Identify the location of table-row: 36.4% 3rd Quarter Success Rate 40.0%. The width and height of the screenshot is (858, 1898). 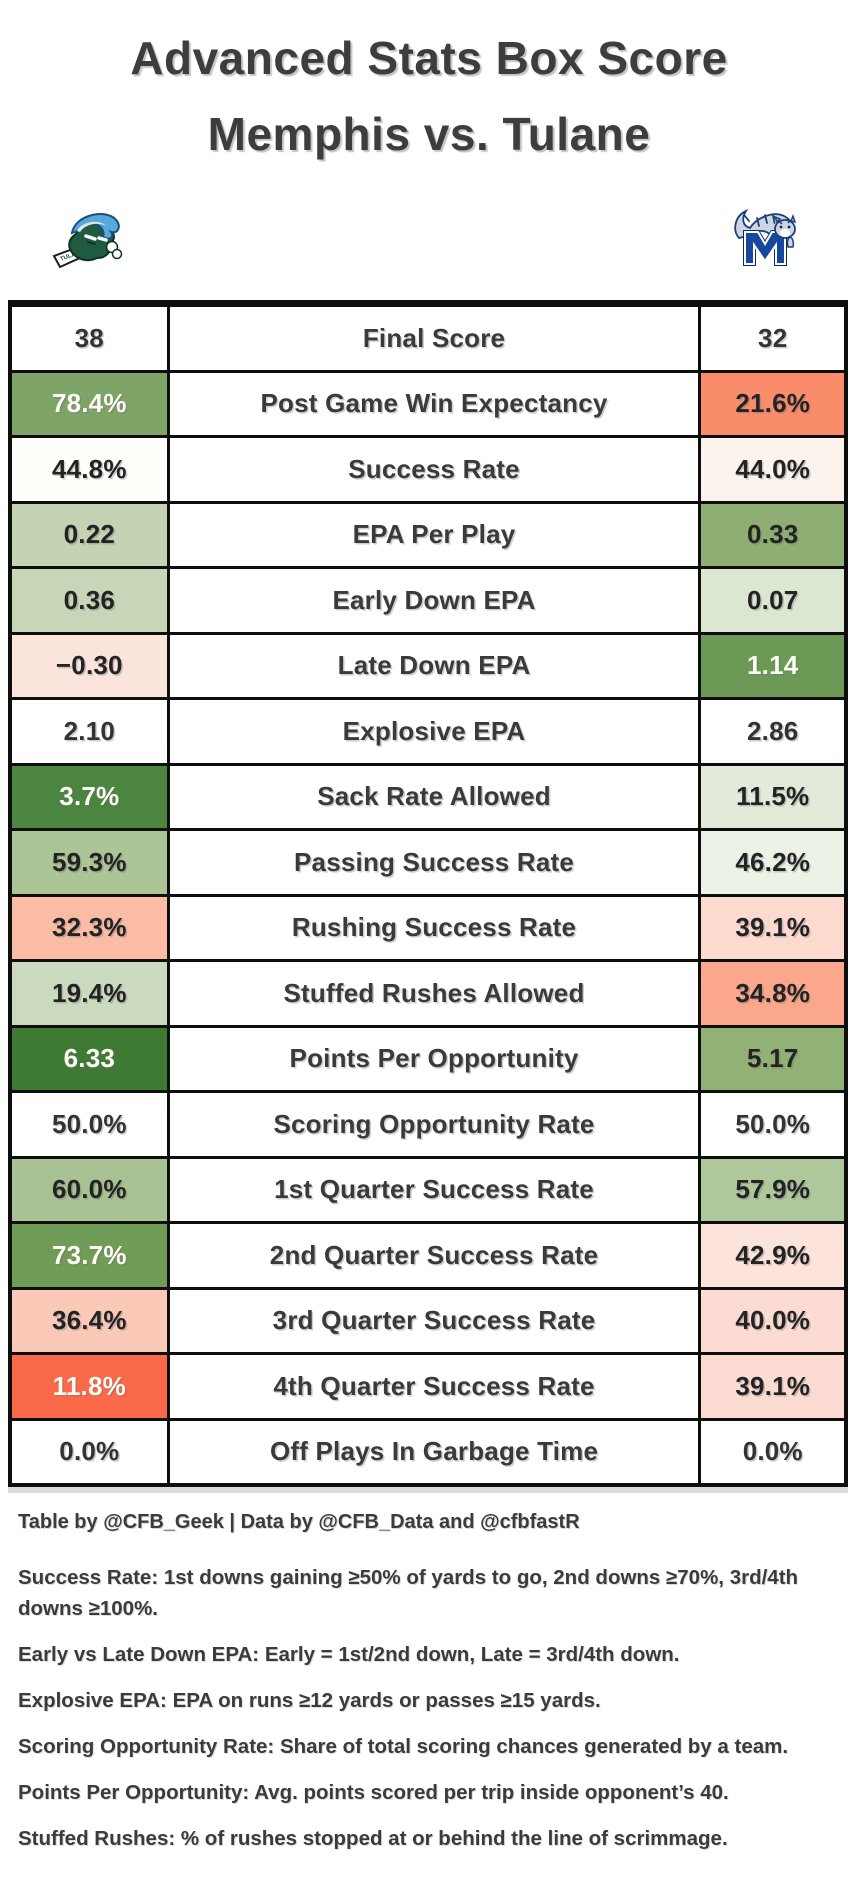
(428, 1320).